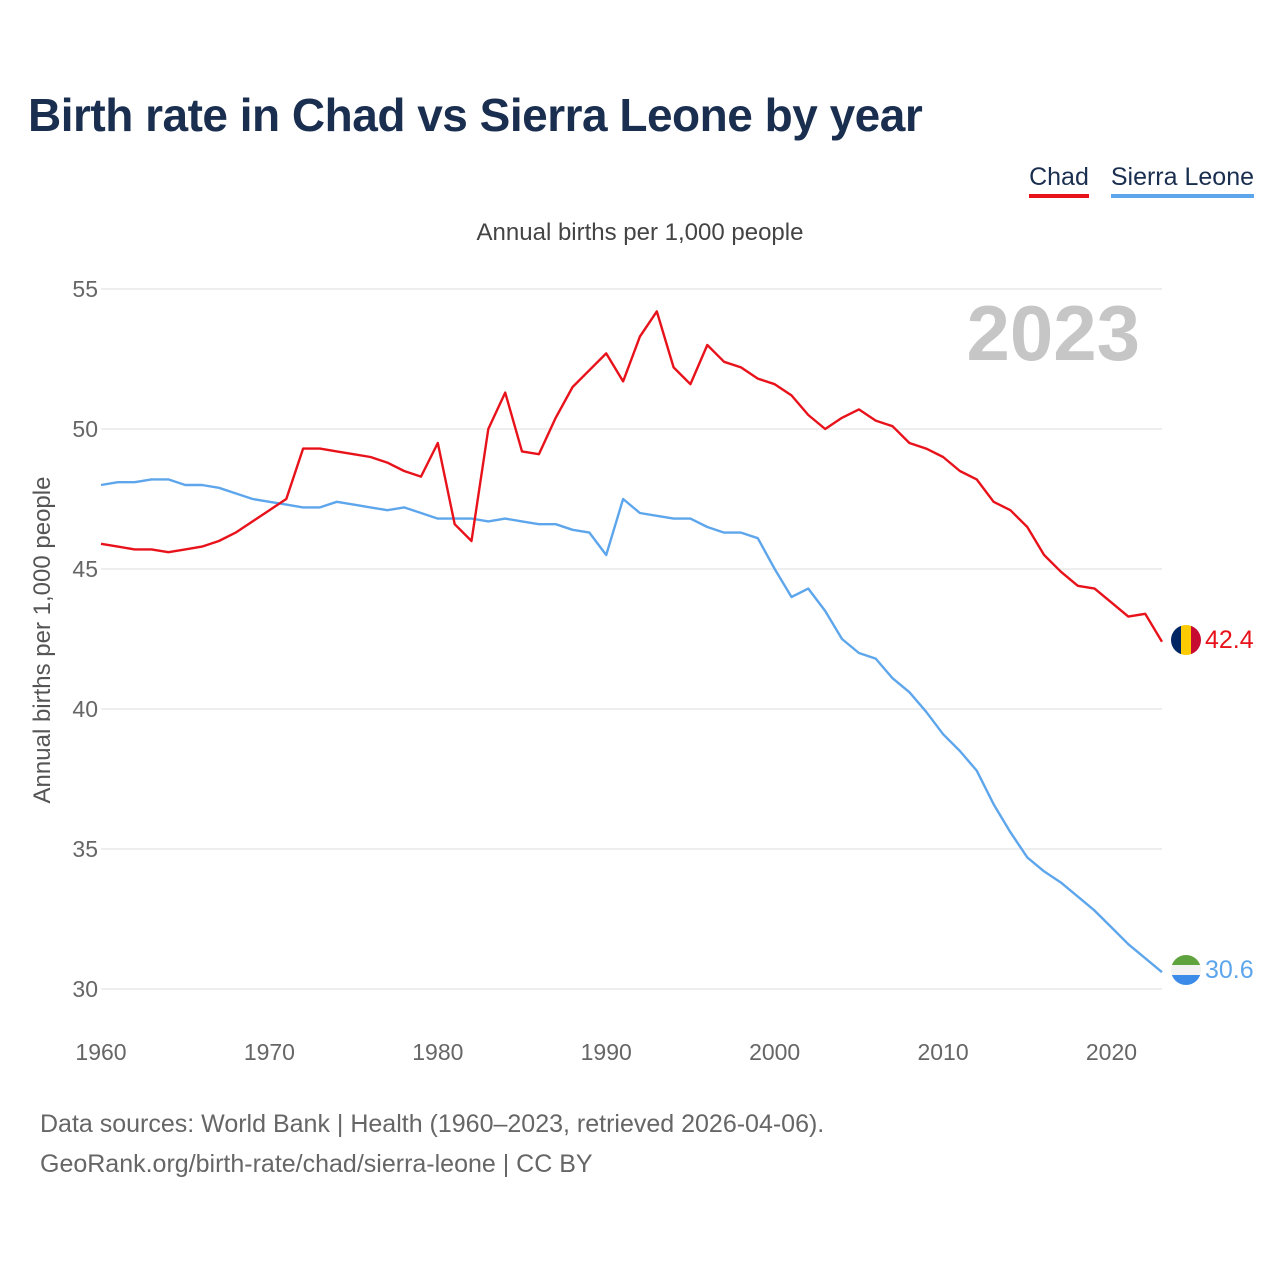 The width and height of the screenshot is (1280, 1280). I want to click on legend: Chad Sierra Leone, so click(1141, 180).